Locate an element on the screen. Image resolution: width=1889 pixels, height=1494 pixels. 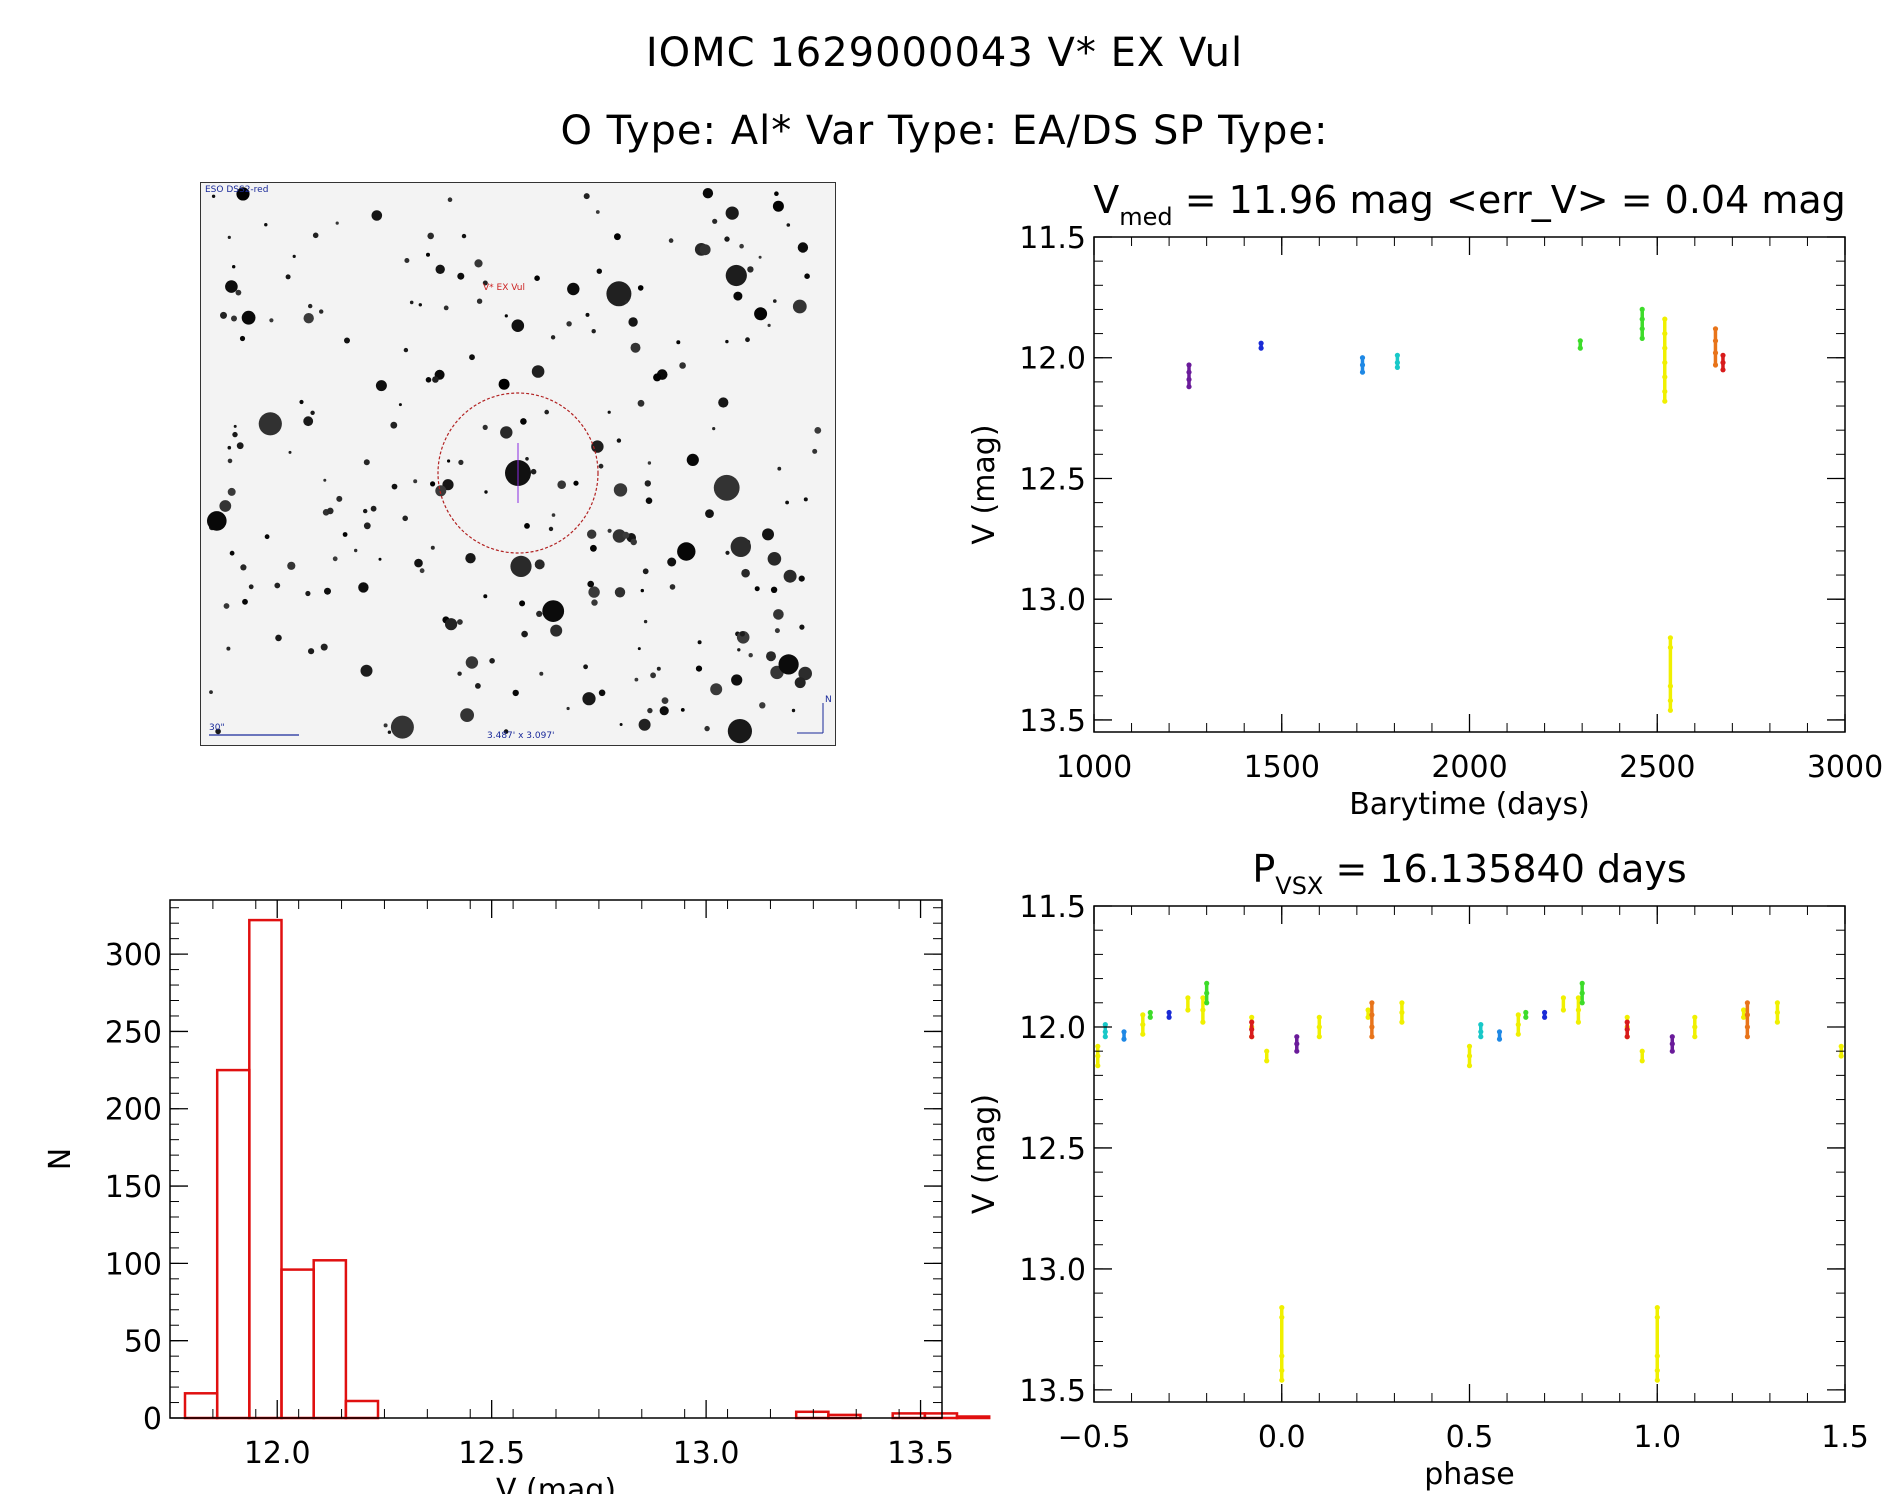
x-axis-label: phase is located at coordinates (1469, 1474).